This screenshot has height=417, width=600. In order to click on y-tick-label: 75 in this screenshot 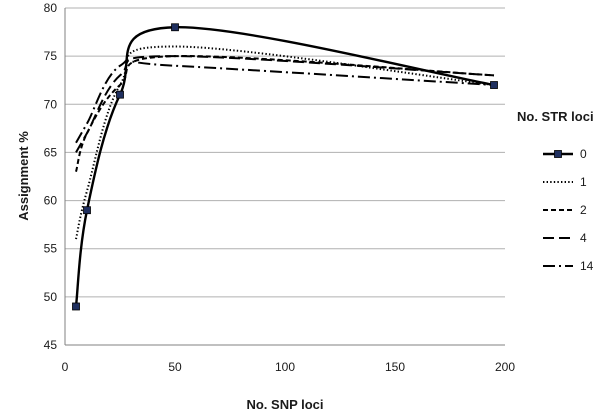, I will do `click(51, 56)`.